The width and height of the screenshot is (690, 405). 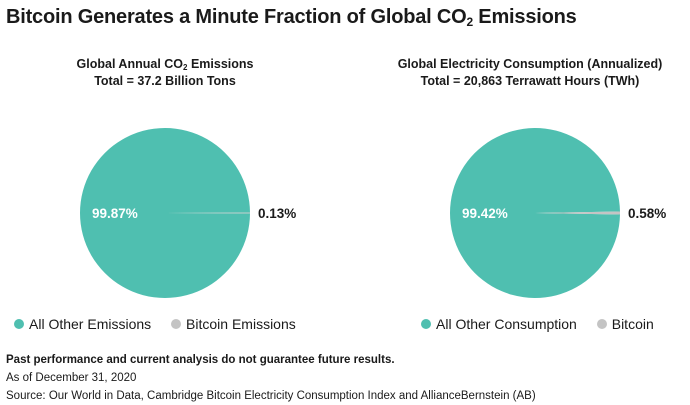 I want to click on chart-subtitle: Total = 37.2 Billion Tons, so click(x=165, y=81).